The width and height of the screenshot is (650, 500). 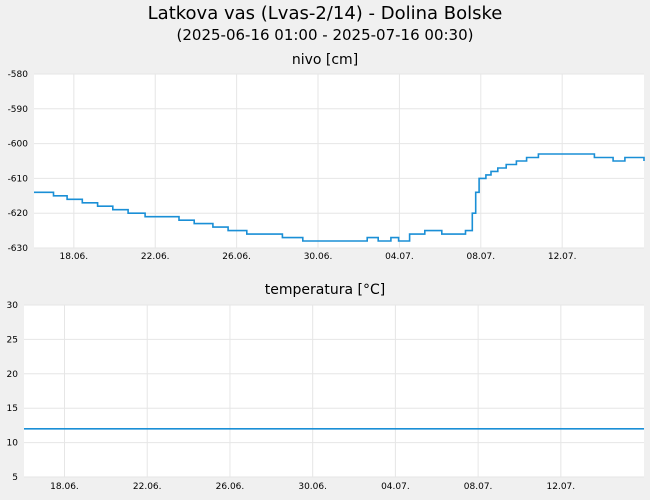 What do you see at coordinates (15, 478) in the screenshot?
I see `y-tick-label: 5` at bounding box center [15, 478].